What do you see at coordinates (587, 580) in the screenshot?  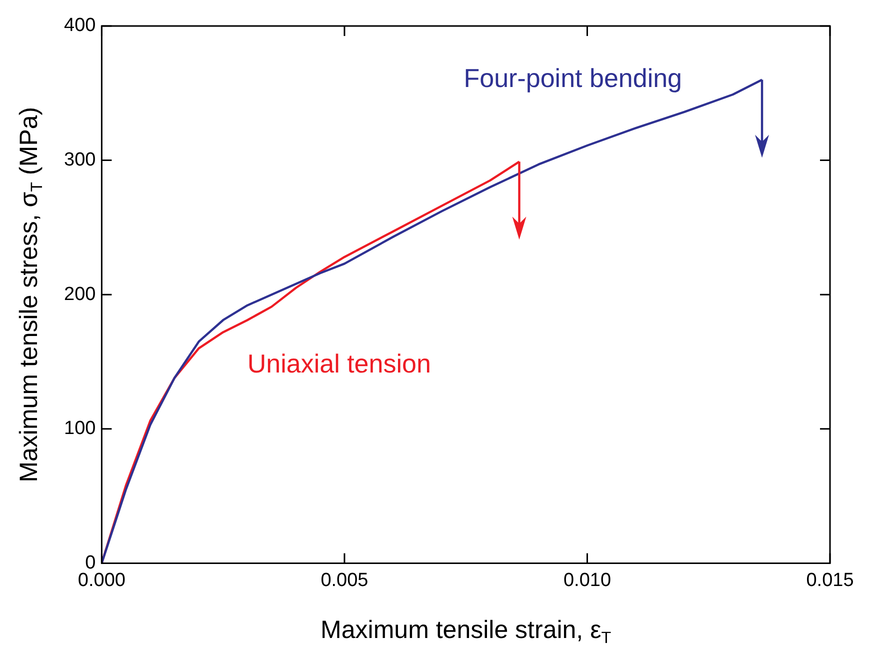 I see `x-tick-label: 0.010` at bounding box center [587, 580].